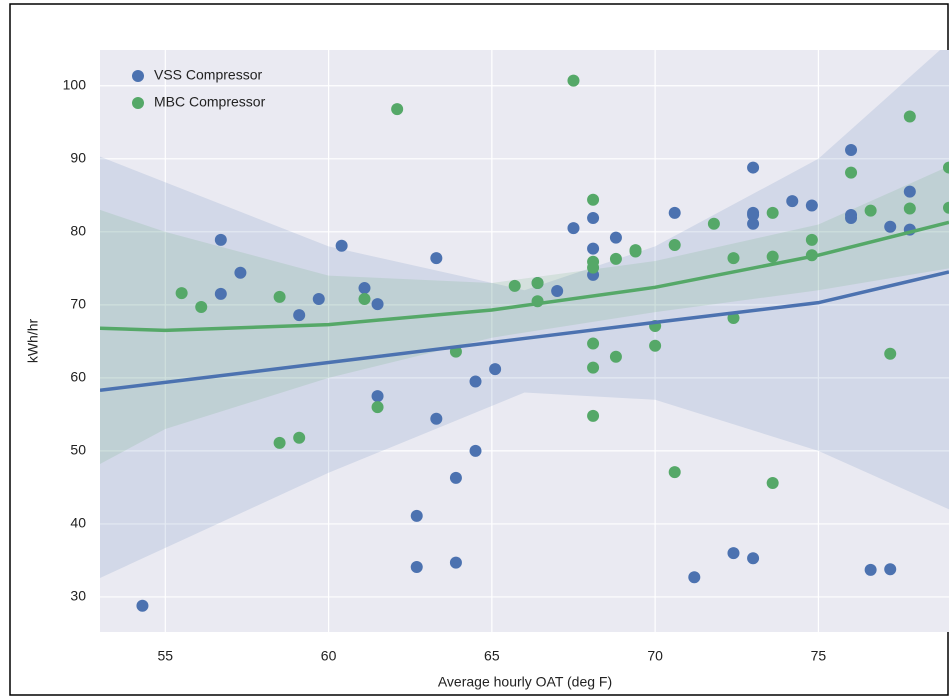 Image resolution: width=949 pixels, height=696 pixels. Describe the element at coordinates (524, 276) in the screenshot. I see `regression-line` at that location.